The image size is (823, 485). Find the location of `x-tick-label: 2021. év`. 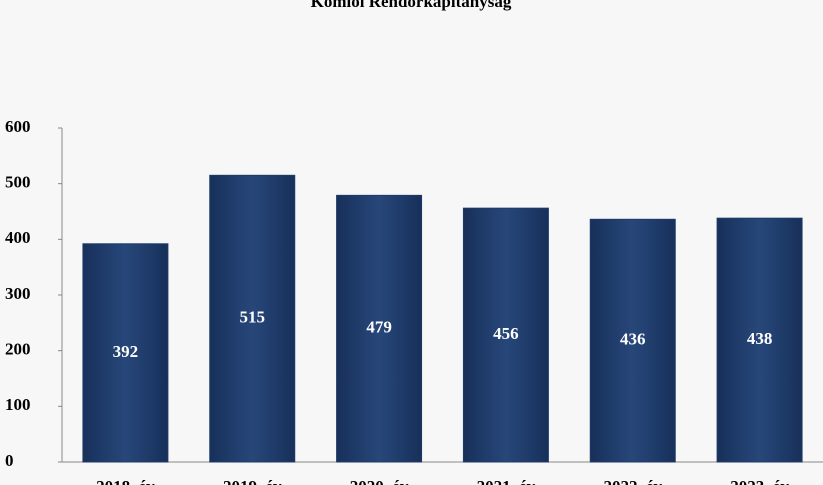

x-tick-label: 2021. év is located at coordinates (506, 481).